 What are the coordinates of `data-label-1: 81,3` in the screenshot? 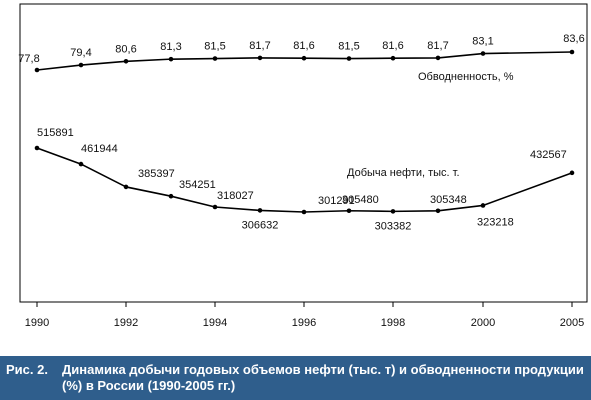 It's located at (170, 47).